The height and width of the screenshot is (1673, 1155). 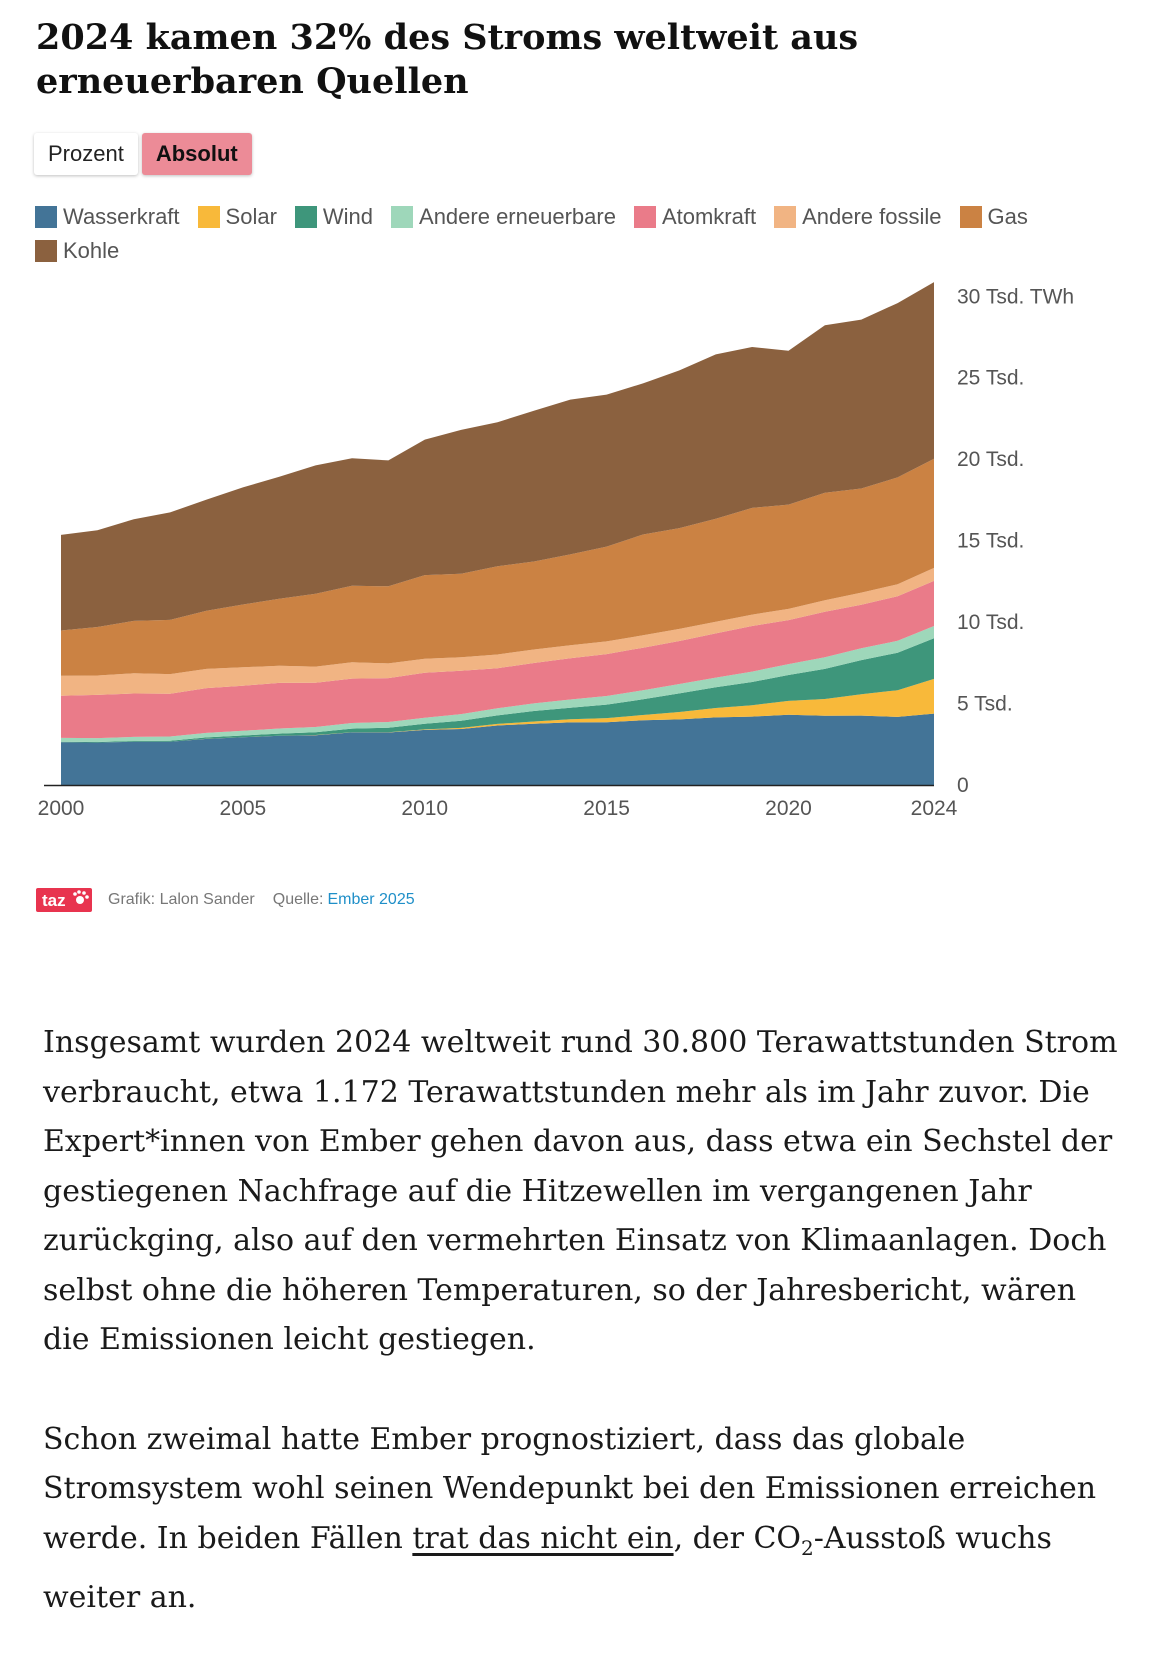 What do you see at coordinates (251, 216) in the screenshot?
I see `legend-label: Solar` at bounding box center [251, 216].